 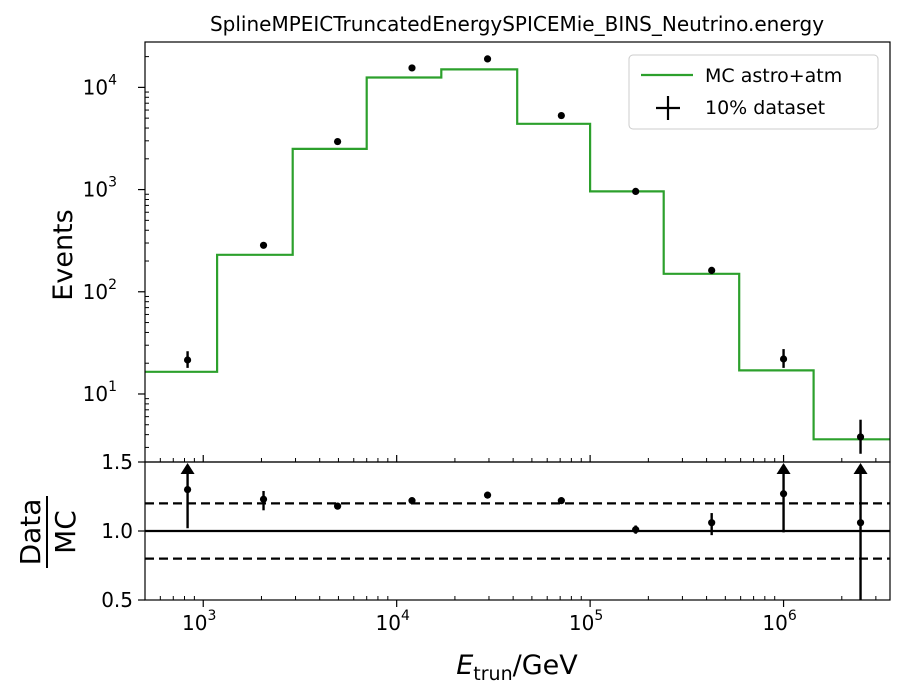 What do you see at coordinates (598, 616) in the screenshot?
I see `x-tick-exponent: 5` at bounding box center [598, 616].